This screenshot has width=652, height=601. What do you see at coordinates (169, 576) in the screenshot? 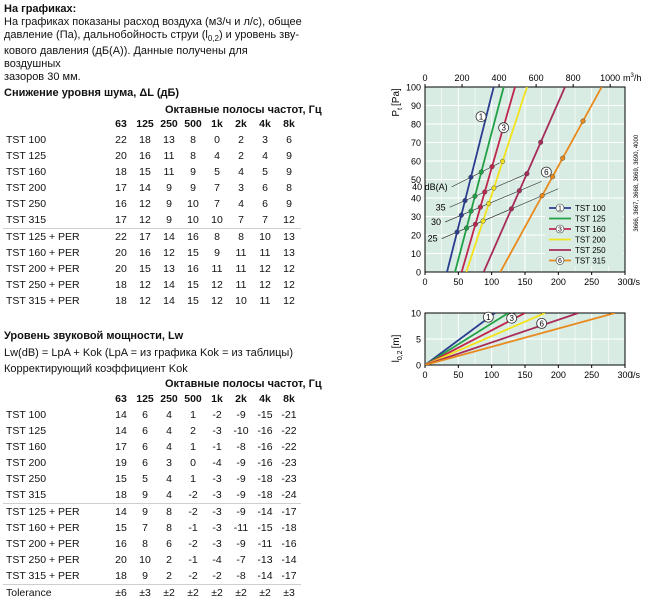
I see `power-cell: 2` at bounding box center [169, 576].